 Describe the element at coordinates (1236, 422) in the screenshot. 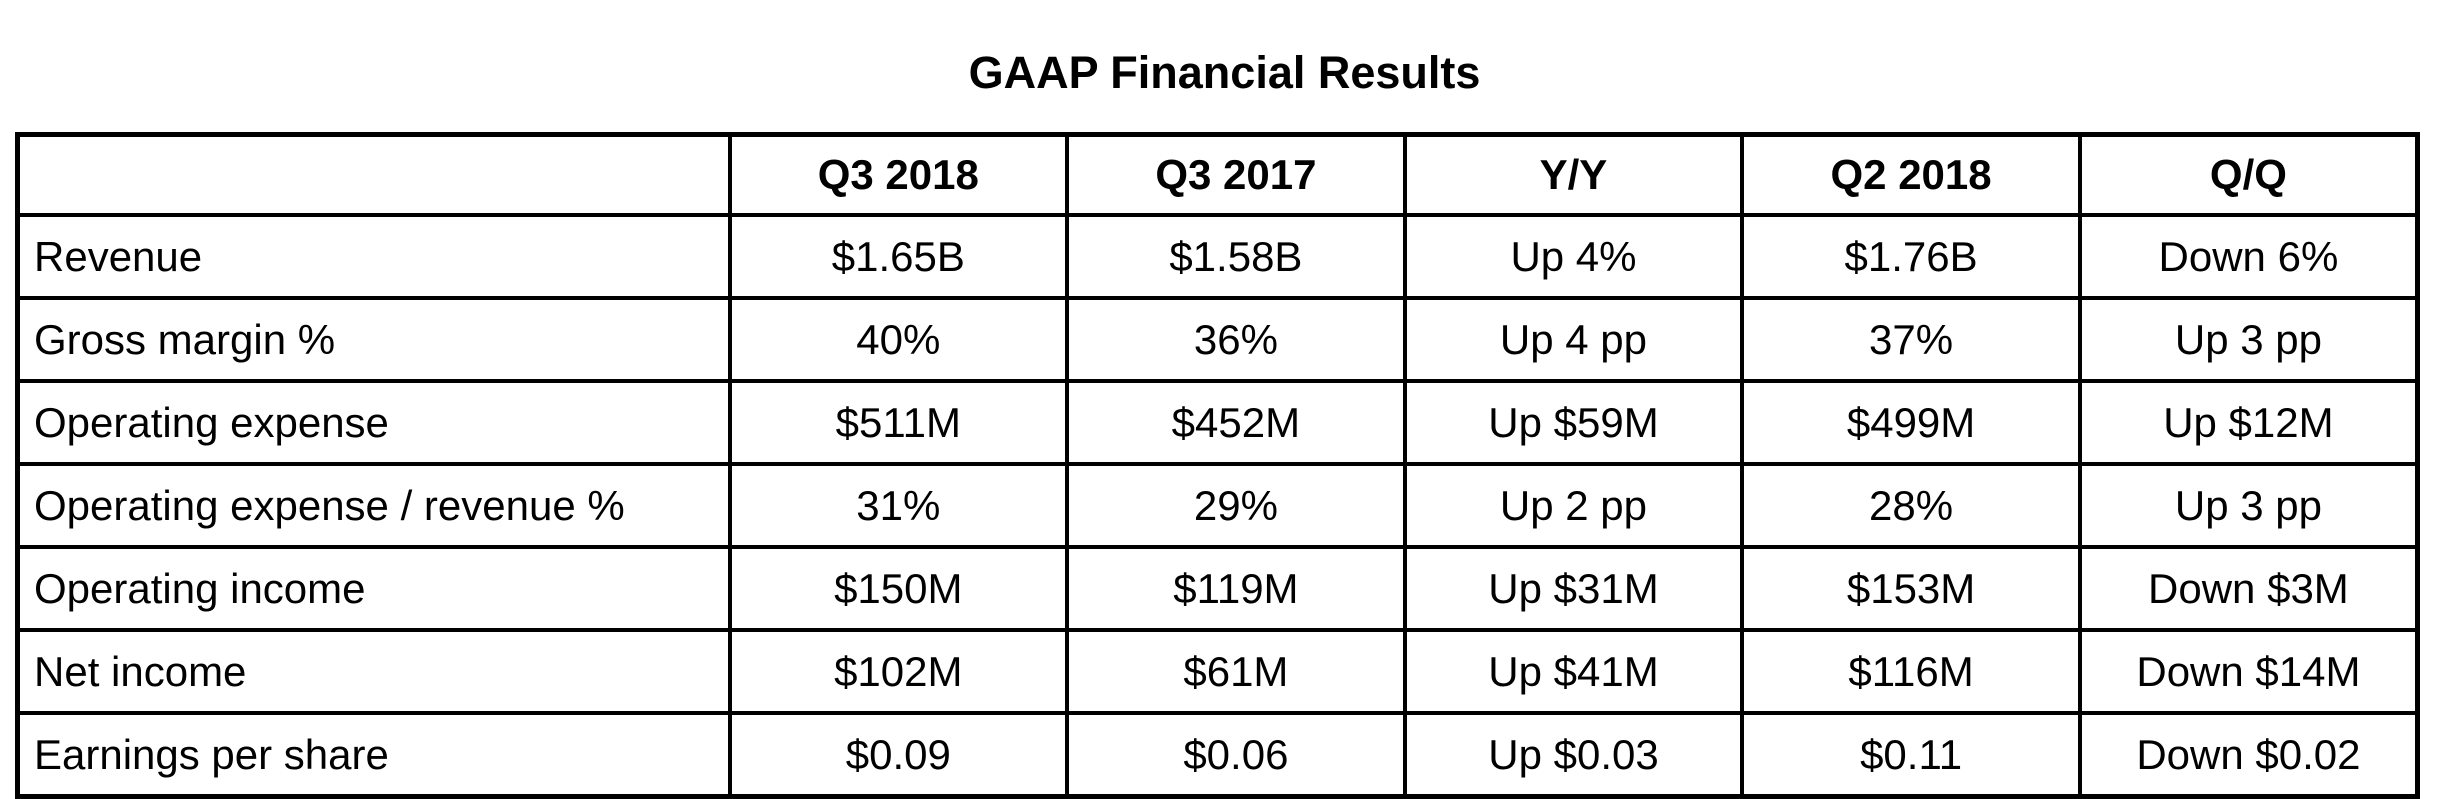

I see `table-cell: $452M` at that location.